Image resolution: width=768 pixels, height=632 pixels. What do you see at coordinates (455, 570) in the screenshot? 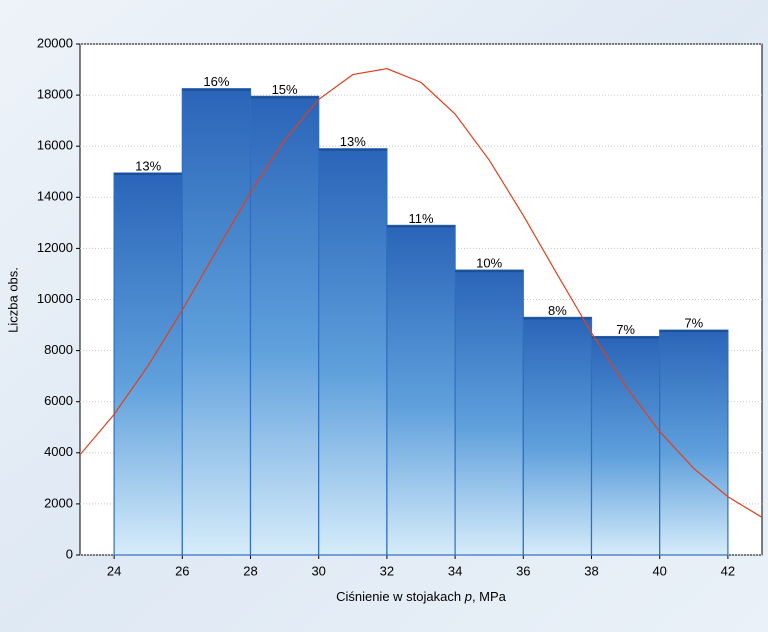
I see `x-tick-label: 34` at bounding box center [455, 570].